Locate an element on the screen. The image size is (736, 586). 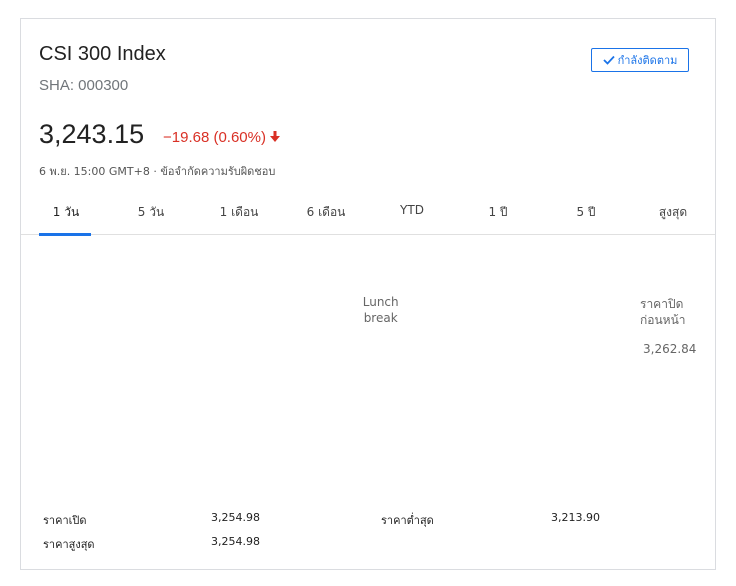
lunch-label: Lunch break is located at coordinates (380, 310).